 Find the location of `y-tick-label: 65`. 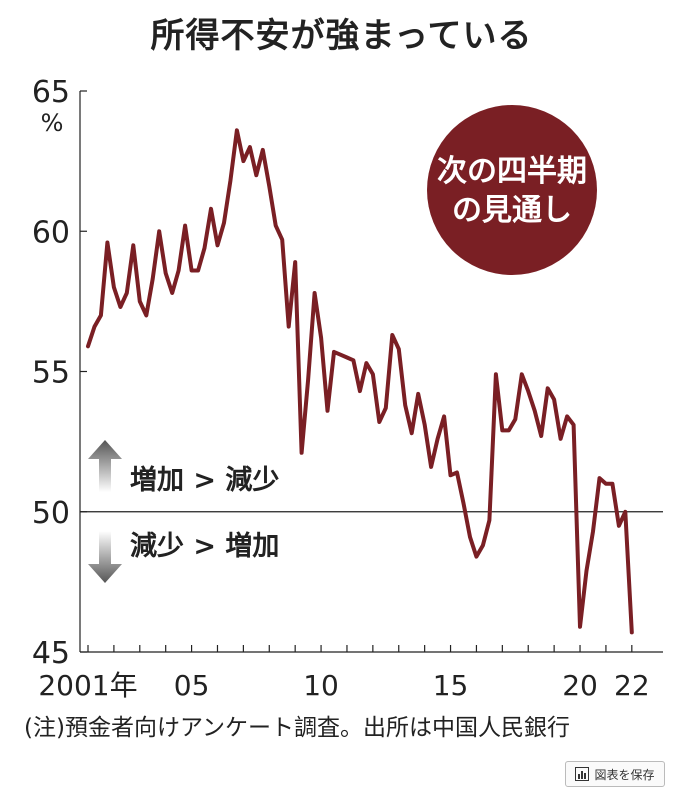

y-tick-label: 65 is located at coordinates (51, 92).